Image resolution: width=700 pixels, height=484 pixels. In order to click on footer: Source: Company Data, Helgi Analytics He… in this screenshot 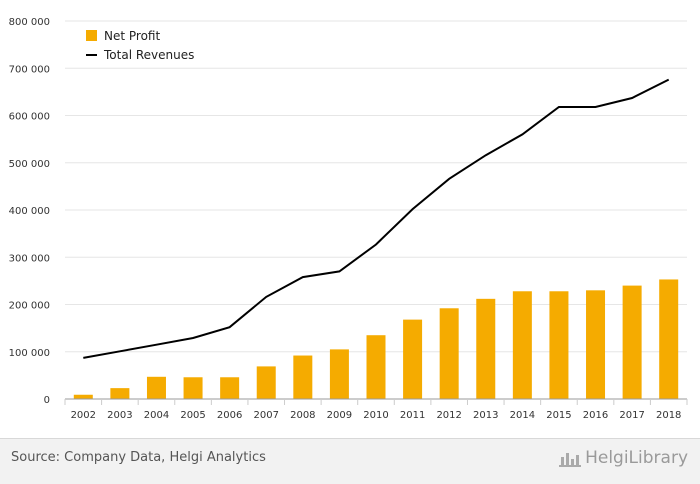, I will do `click(350, 461)`.